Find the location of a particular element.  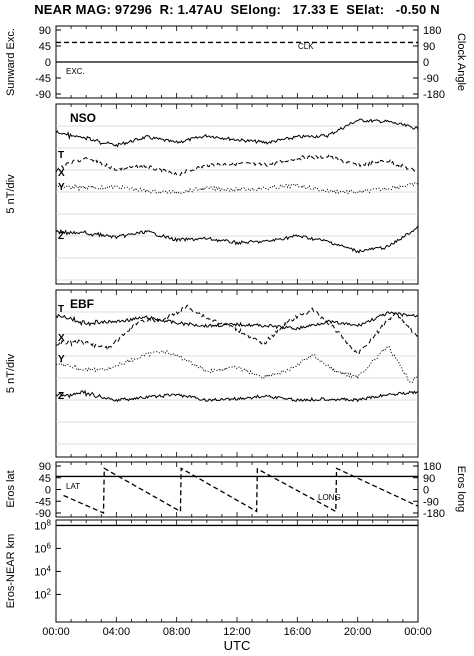

nso-panel-series-z-line is located at coordinates (237, 239).